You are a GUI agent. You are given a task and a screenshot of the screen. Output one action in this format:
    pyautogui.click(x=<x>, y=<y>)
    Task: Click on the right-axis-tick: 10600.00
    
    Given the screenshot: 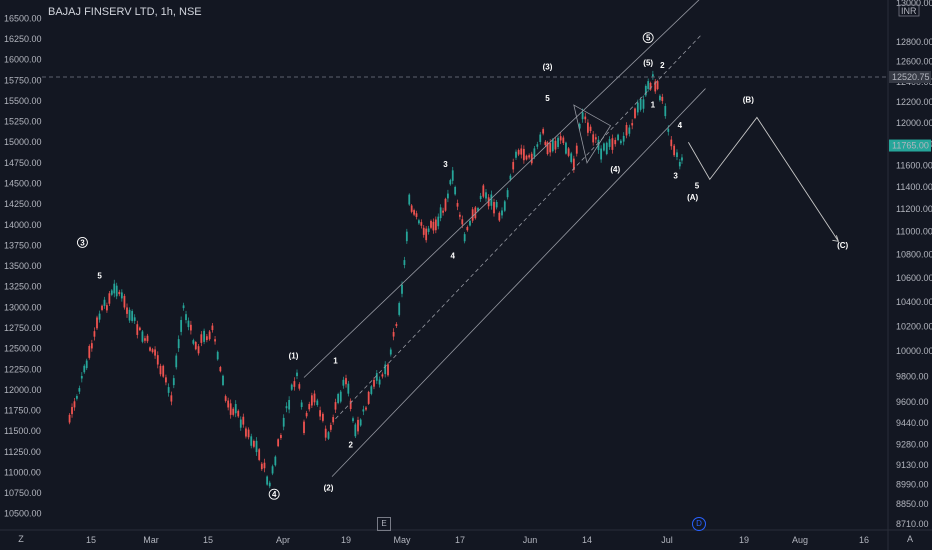 What is the action you would take?
    pyautogui.click(x=914, y=278)
    